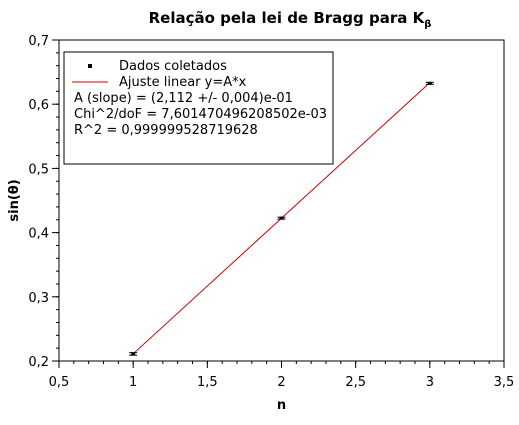 This screenshot has height=425, width=519. What do you see at coordinates (281, 382) in the screenshot?
I see `x-tick-label: 2` at bounding box center [281, 382].